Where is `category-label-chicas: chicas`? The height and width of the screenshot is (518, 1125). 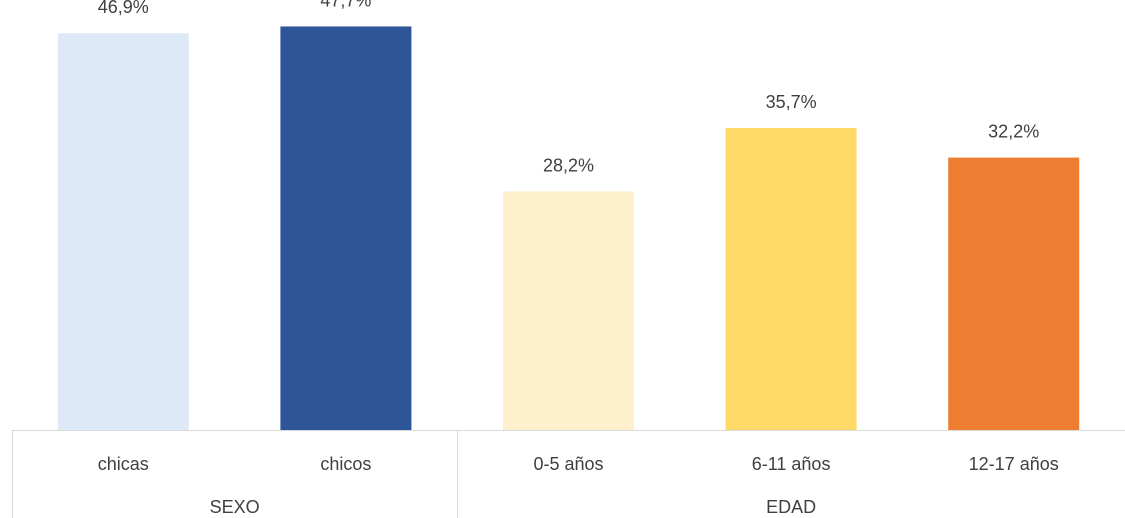 category-label-chicas: chicas is located at coordinates (123, 464).